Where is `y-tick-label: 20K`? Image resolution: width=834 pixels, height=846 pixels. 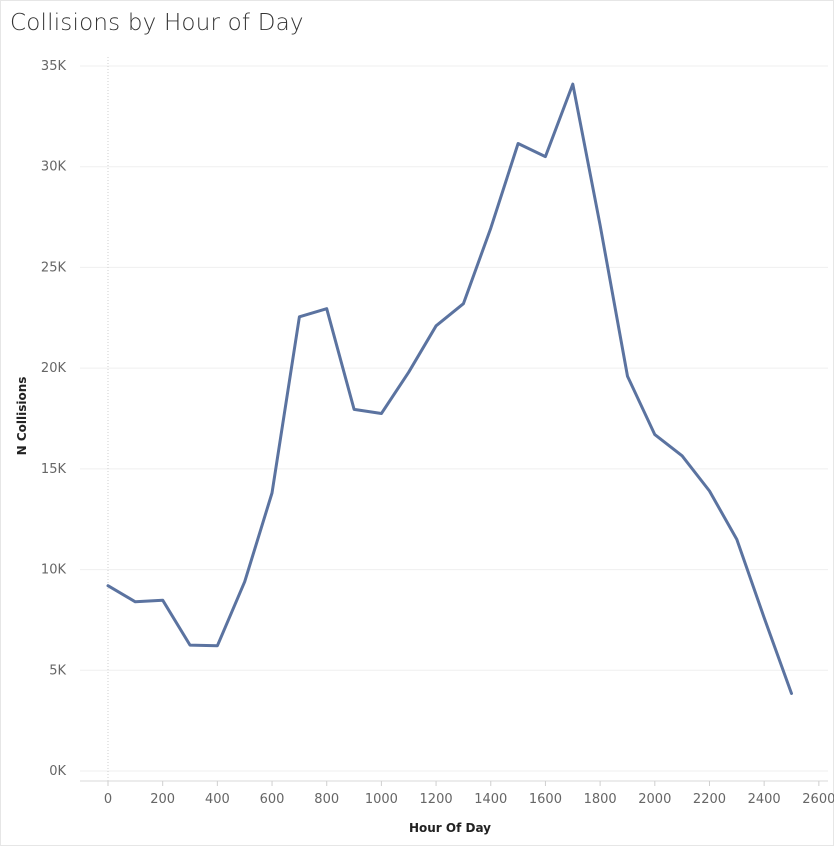
y-tick-label: 20K is located at coordinates (54, 368).